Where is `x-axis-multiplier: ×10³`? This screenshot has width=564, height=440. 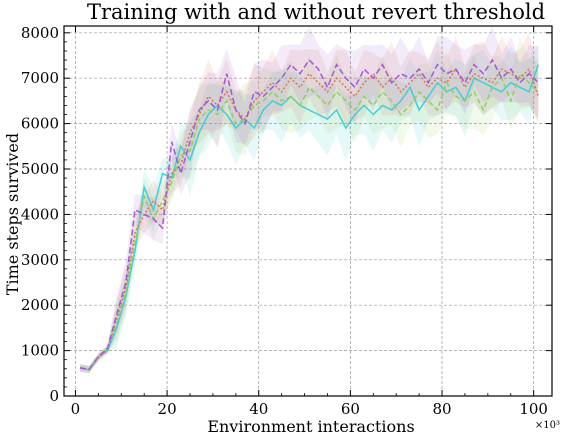 x-axis-multiplier: ×10³ is located at coordinates (547, 425).